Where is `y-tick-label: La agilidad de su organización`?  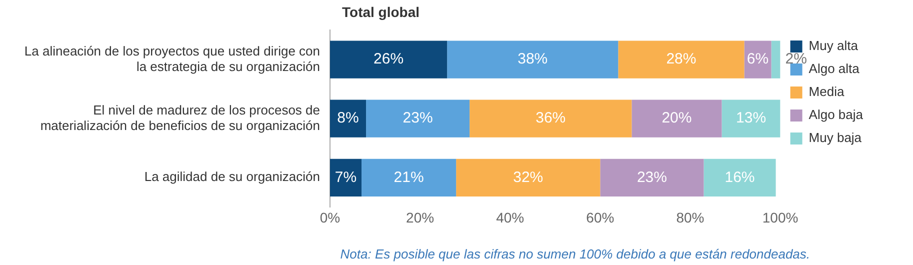 y-tick-label: La agilidad de su organización is located at coordinates (232, 176).